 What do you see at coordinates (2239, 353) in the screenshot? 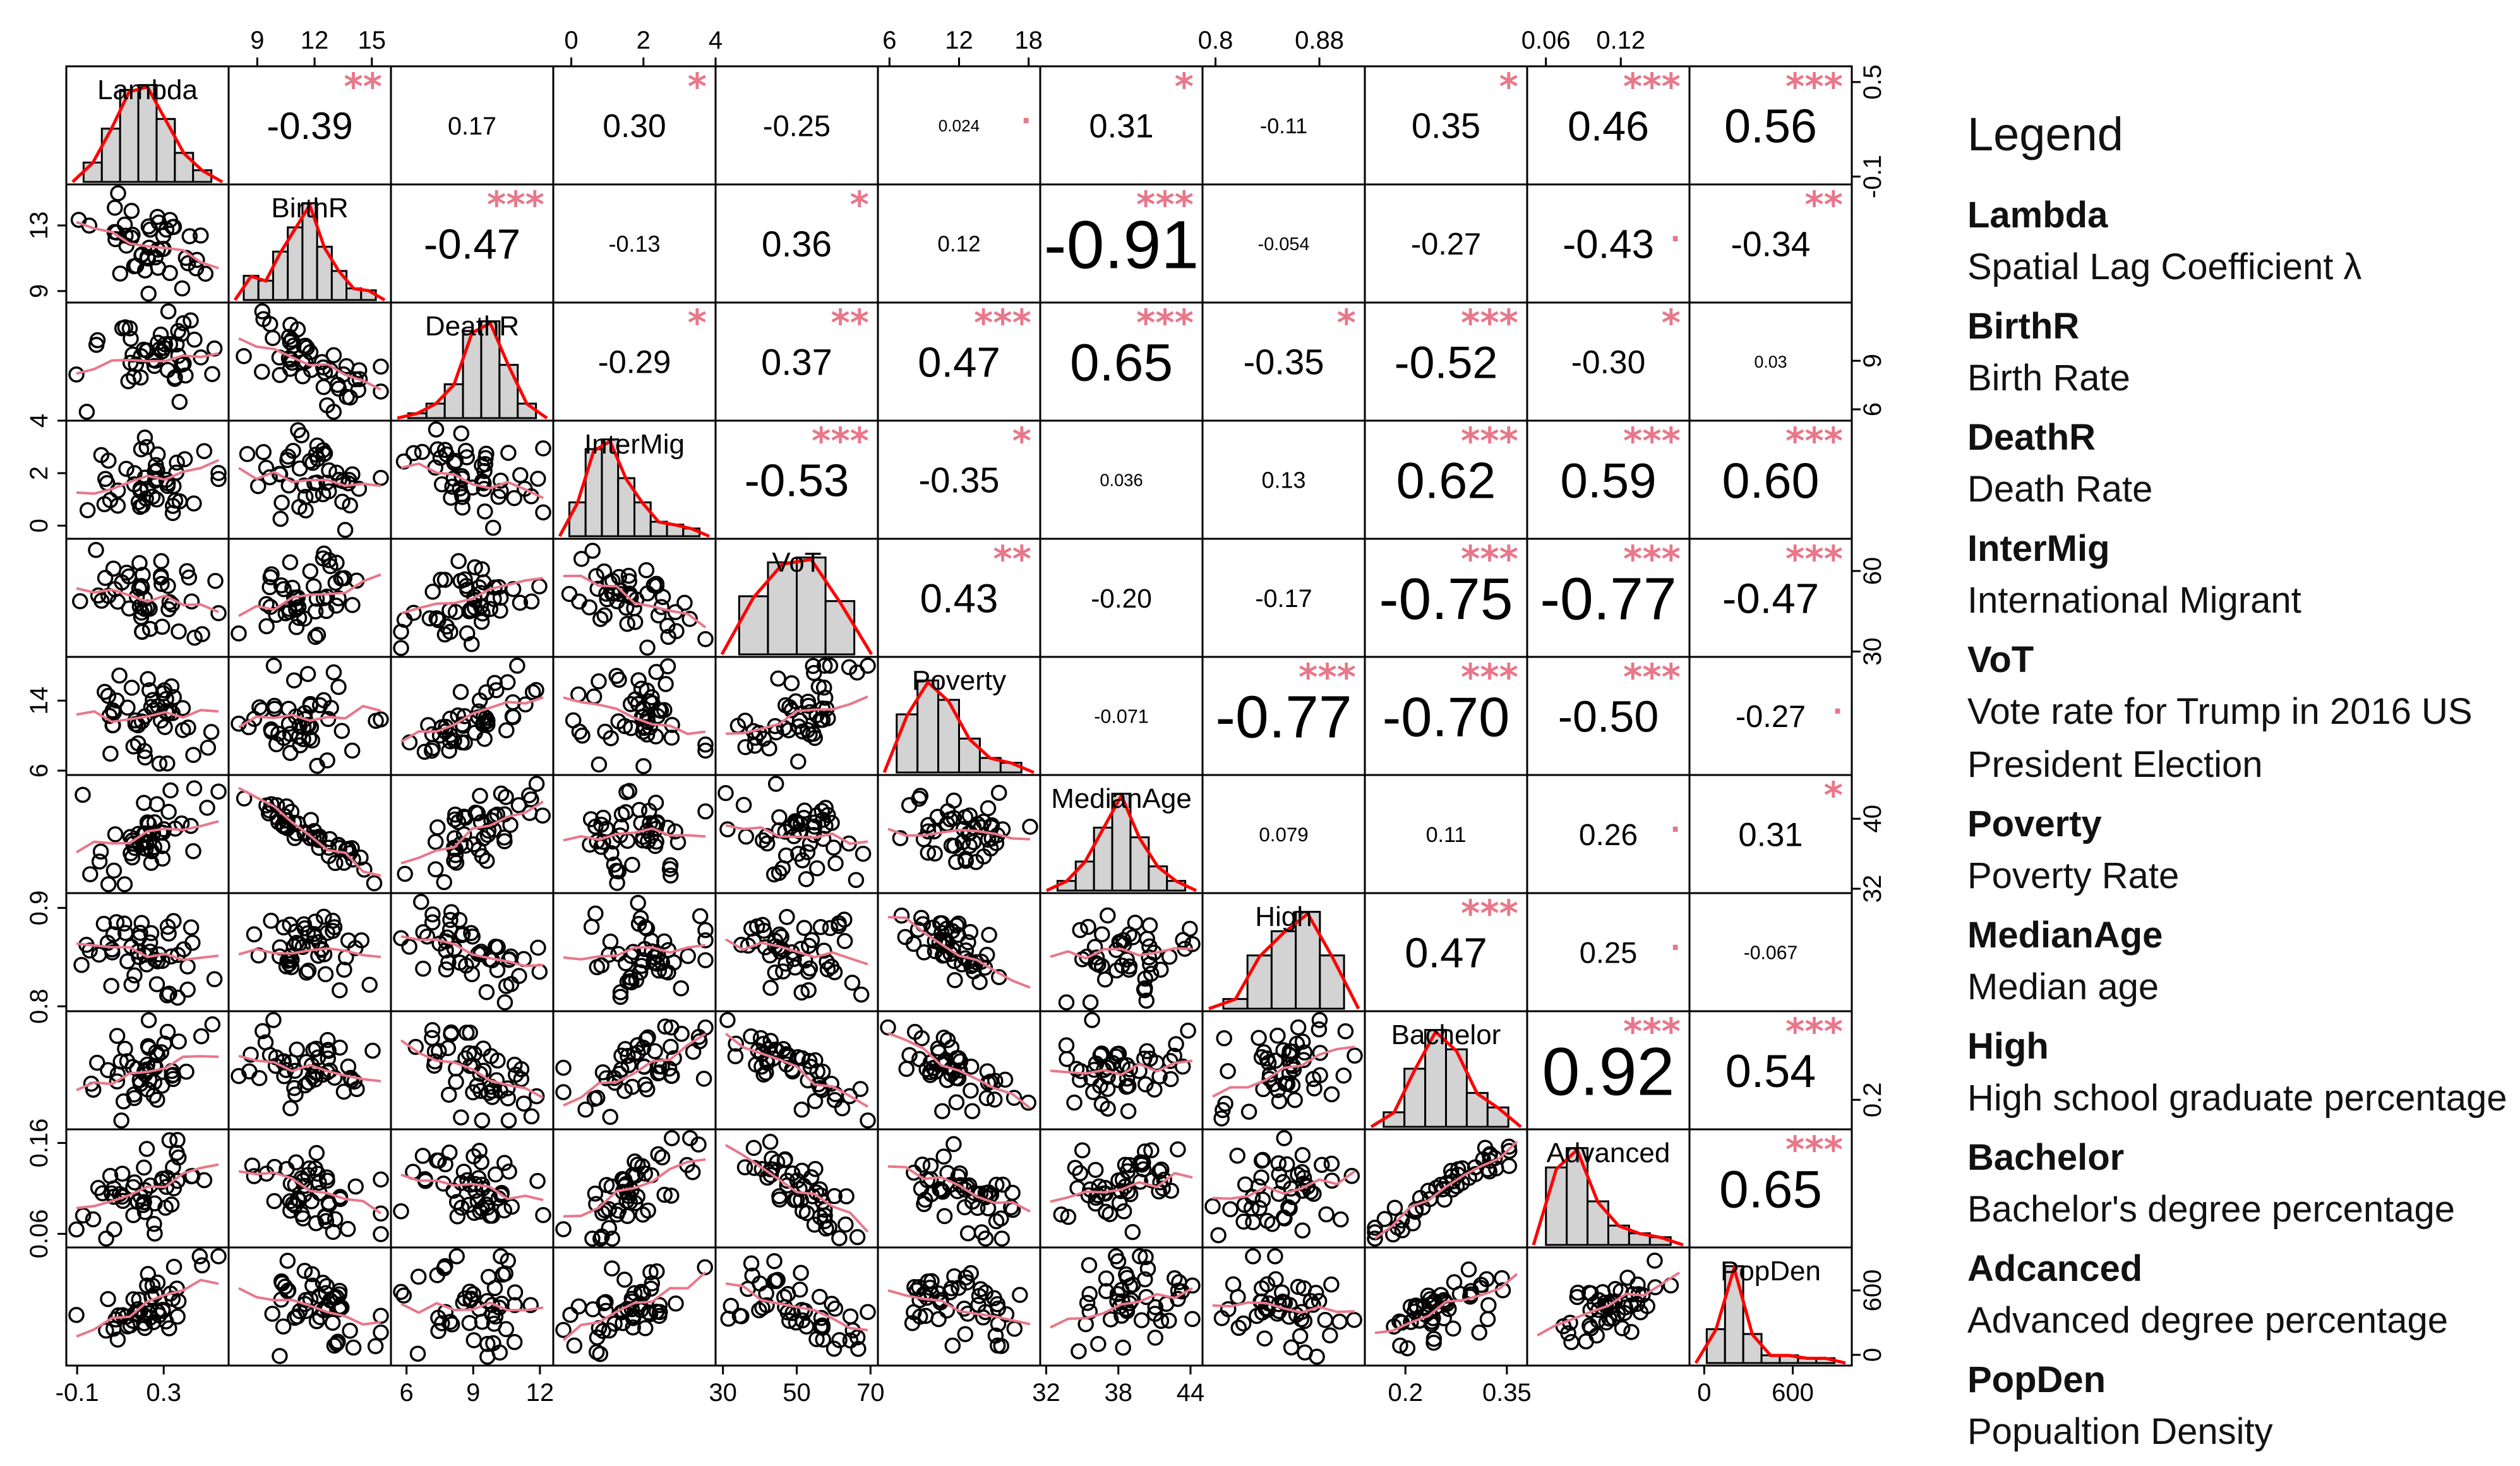
I see `legend-item-birthr: BirthR Birth Rate` at bounding box center [2239, 353].